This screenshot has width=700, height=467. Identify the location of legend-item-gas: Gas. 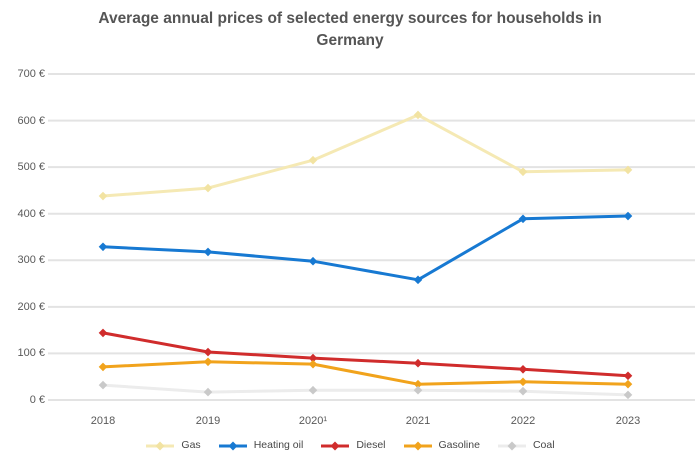
(173, 445).